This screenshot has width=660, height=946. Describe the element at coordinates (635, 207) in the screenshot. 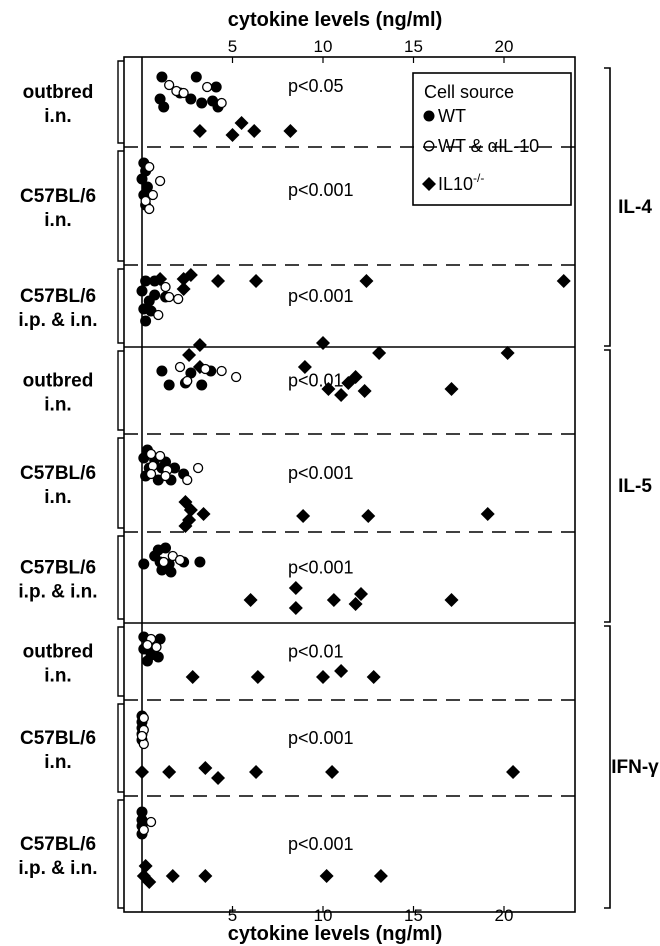

I see `group-label: IL-4` at that location.